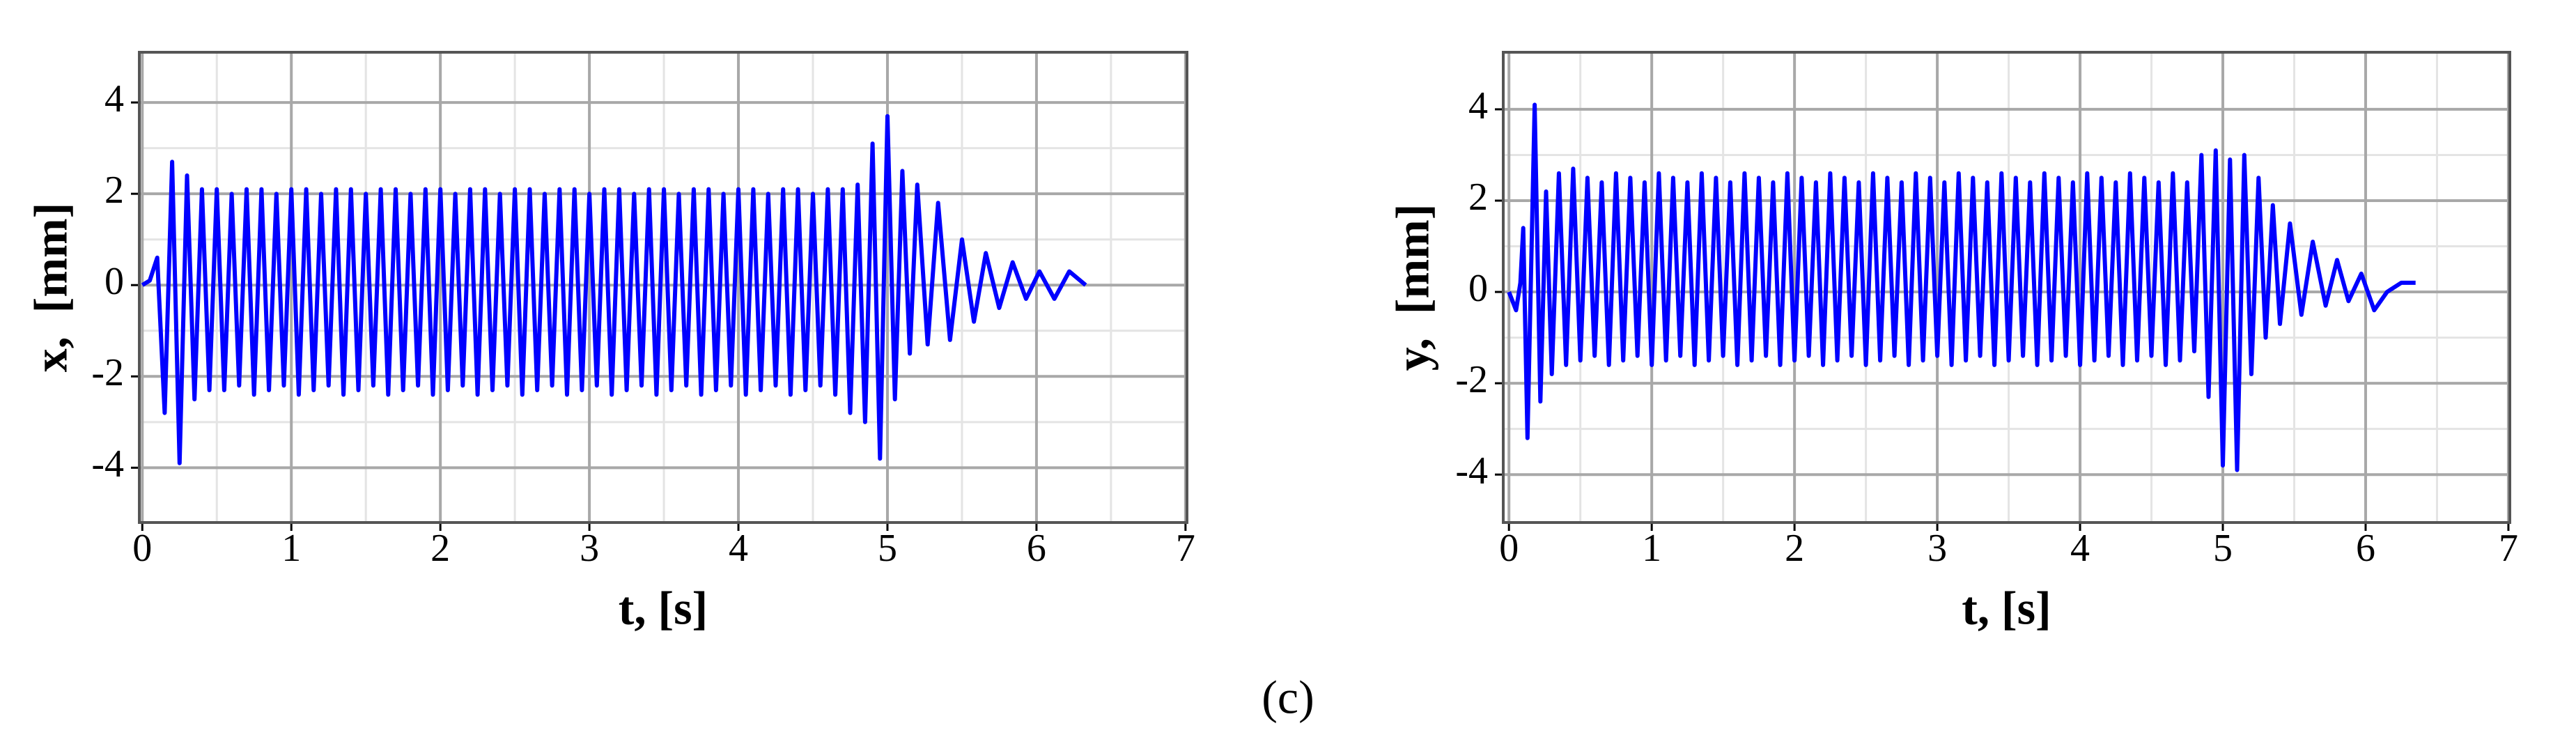 Image resolution: width=2576 pixels, height=735 pixels. I want to click on y-axis-label: y, [mm], so click(1412, 287).